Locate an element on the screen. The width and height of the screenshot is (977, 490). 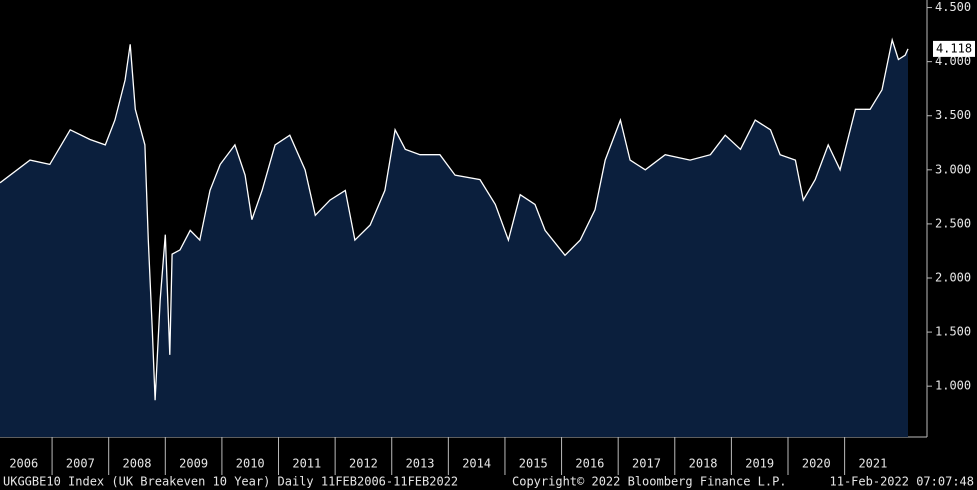
y-tick-label: 3.000 is located at coordinates (953, 169).